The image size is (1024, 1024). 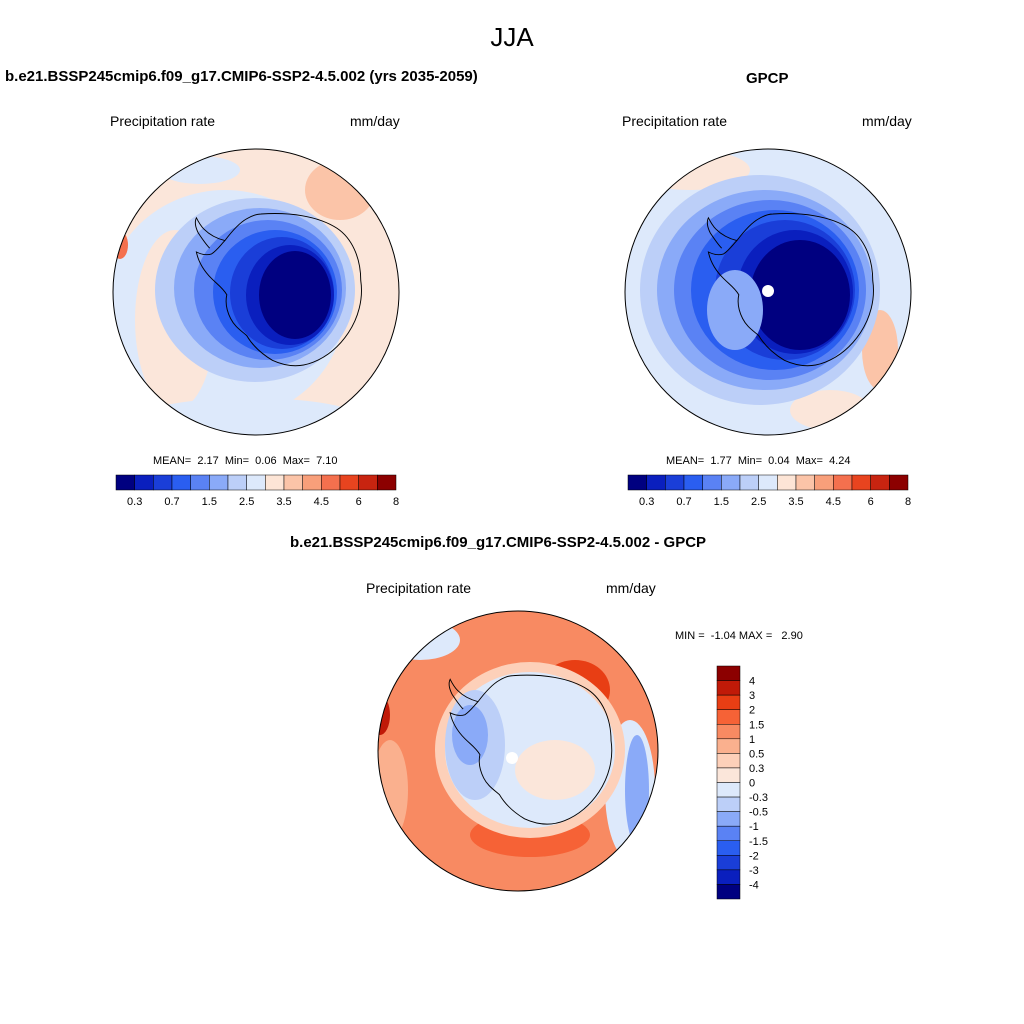 I want to click on model-map, so click(x=256, y=292).